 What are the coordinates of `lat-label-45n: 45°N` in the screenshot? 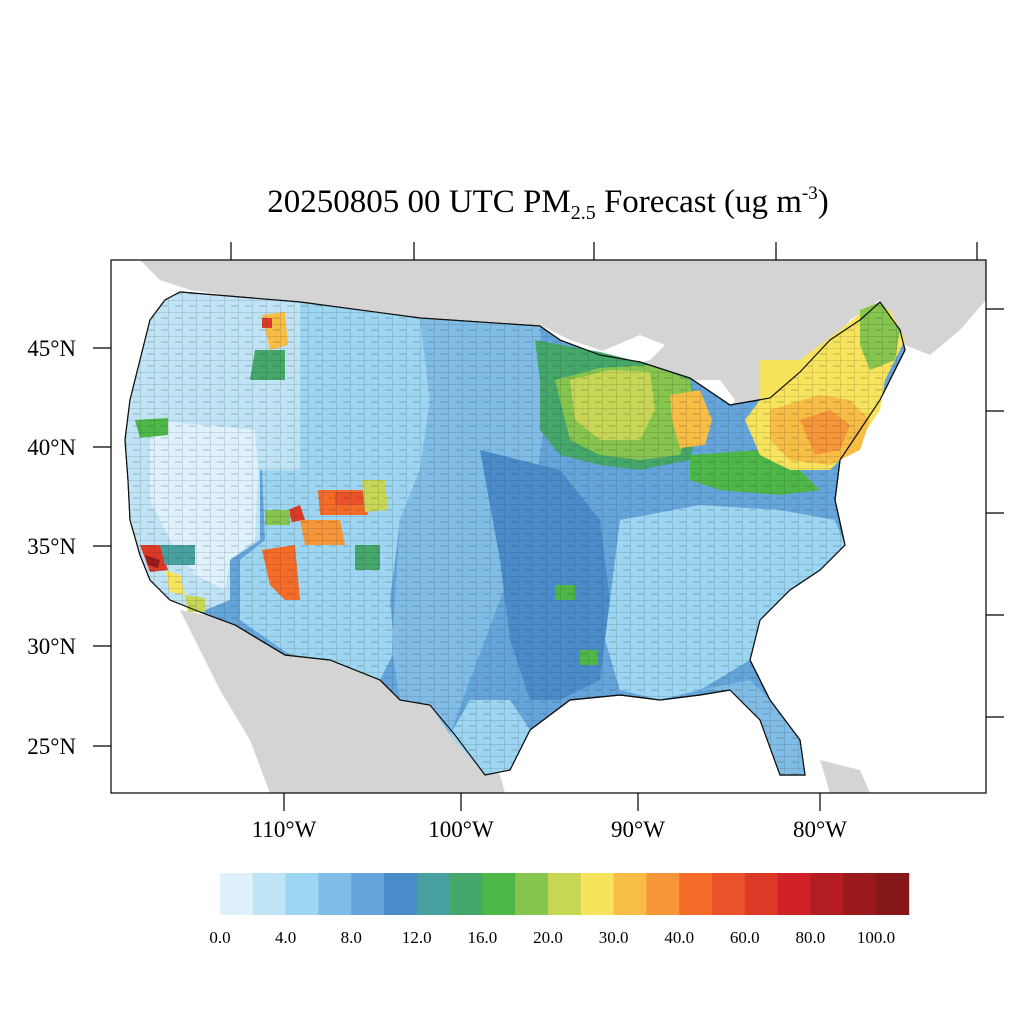 It's located at (51, 348).